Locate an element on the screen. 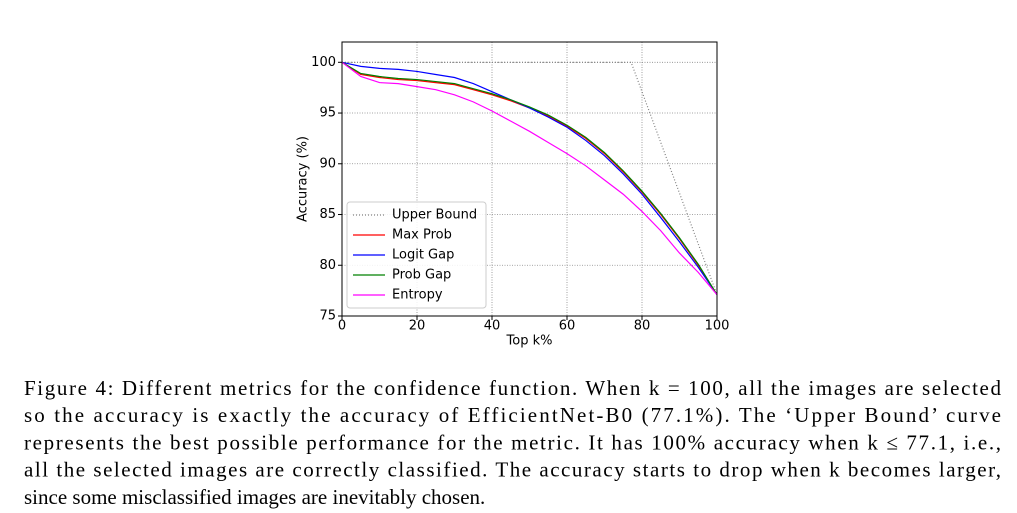 Image resolution: width=1017 pixels, height=513 pixels. y-tick-label: 85 is located at coordinates (327, 214).